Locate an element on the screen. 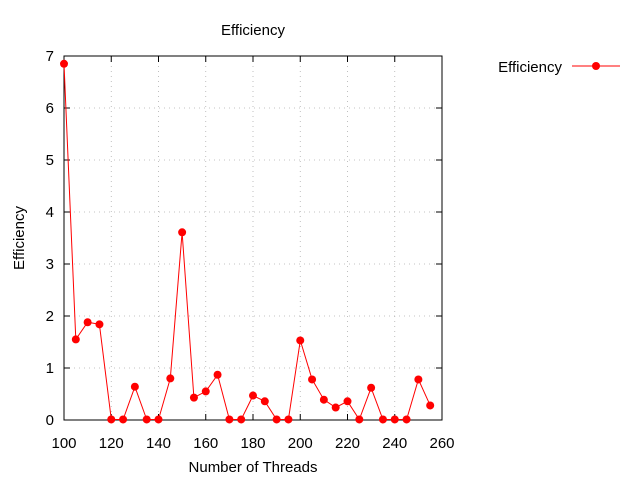 This screenshot has height=480, width=640. x-tick-label: 240 is located at coordinates (394, 443).